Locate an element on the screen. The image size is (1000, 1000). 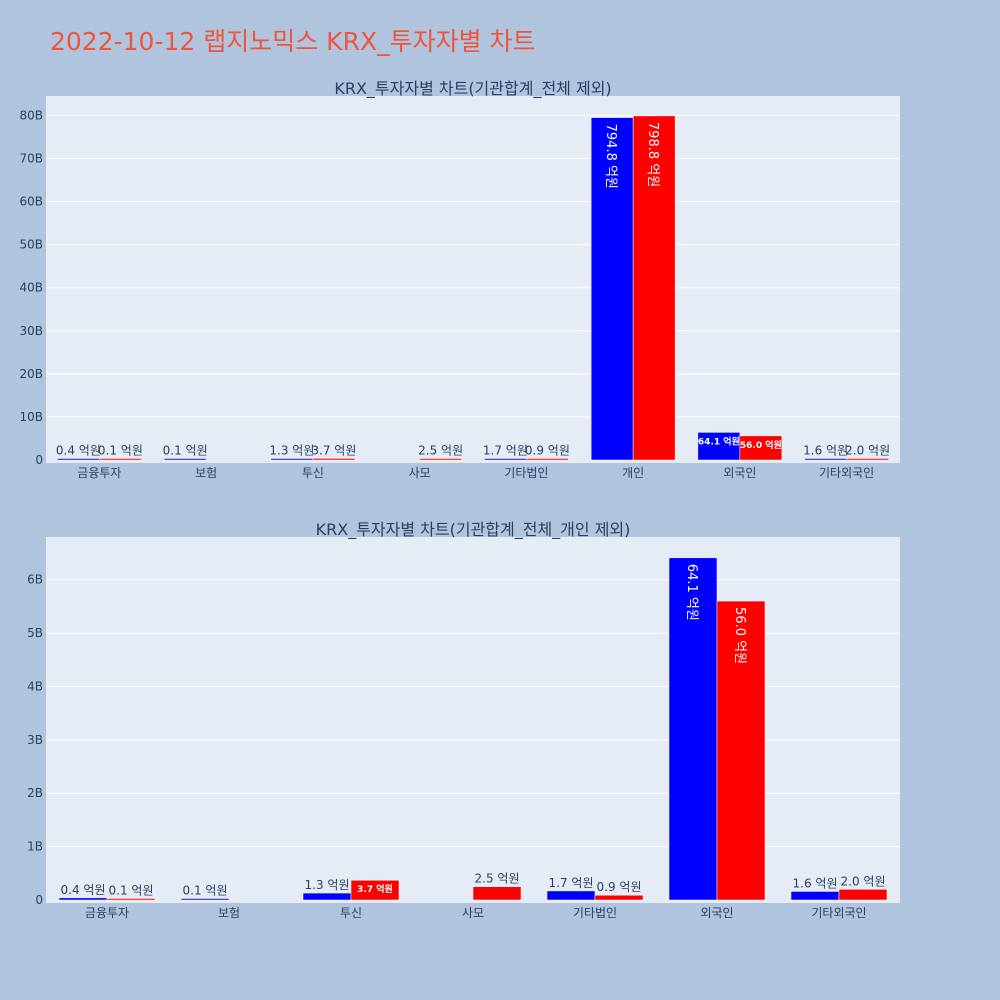
y-tick-label: 40B is located at coordinates (31, 288).